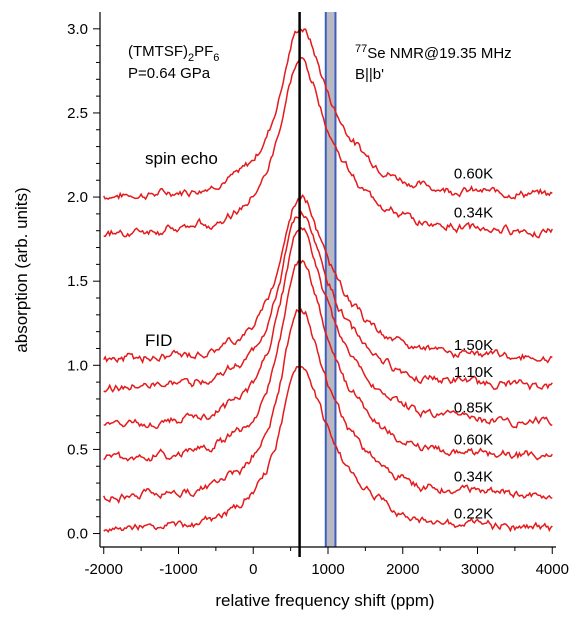 The width and height of the screenshot is (578, 626). I want to click on sample-formula-annotation: (TMTSF)2PF6, so click(173, 53).